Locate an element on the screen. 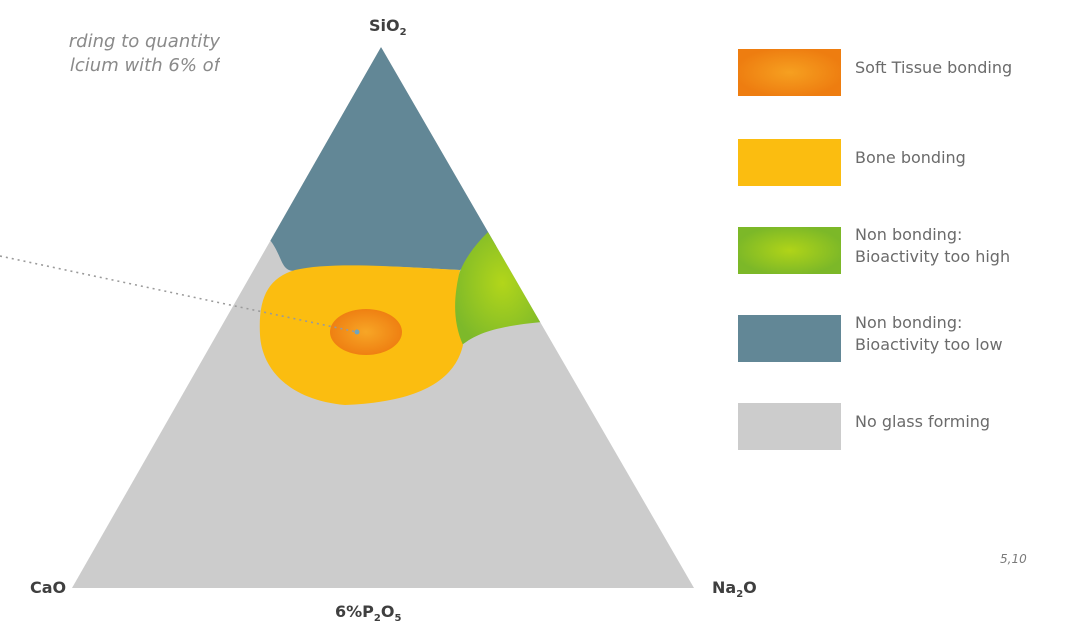 The height and width of the screenshot is (624, 1084). pointer-dot is located at coordinates (357, 332).